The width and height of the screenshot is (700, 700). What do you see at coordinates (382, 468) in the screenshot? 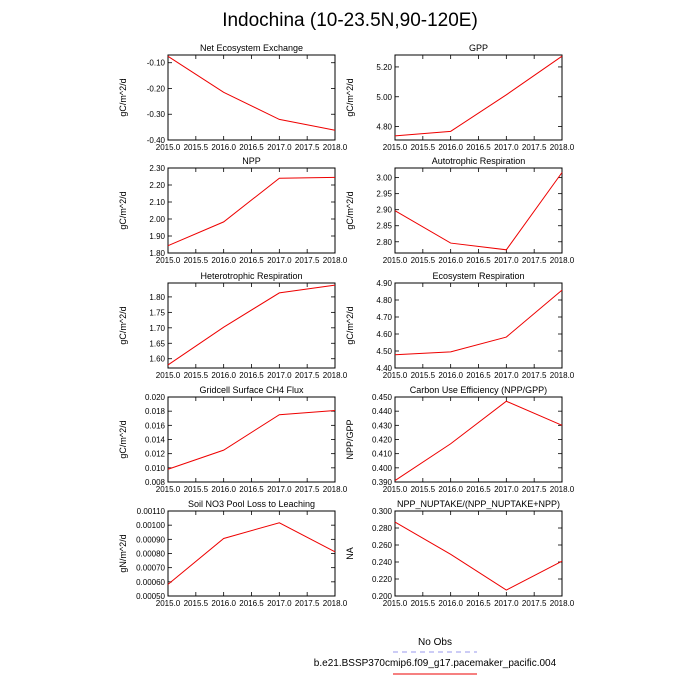
I see `y-tick-label: 0.400` at bounding box center [382, 468].